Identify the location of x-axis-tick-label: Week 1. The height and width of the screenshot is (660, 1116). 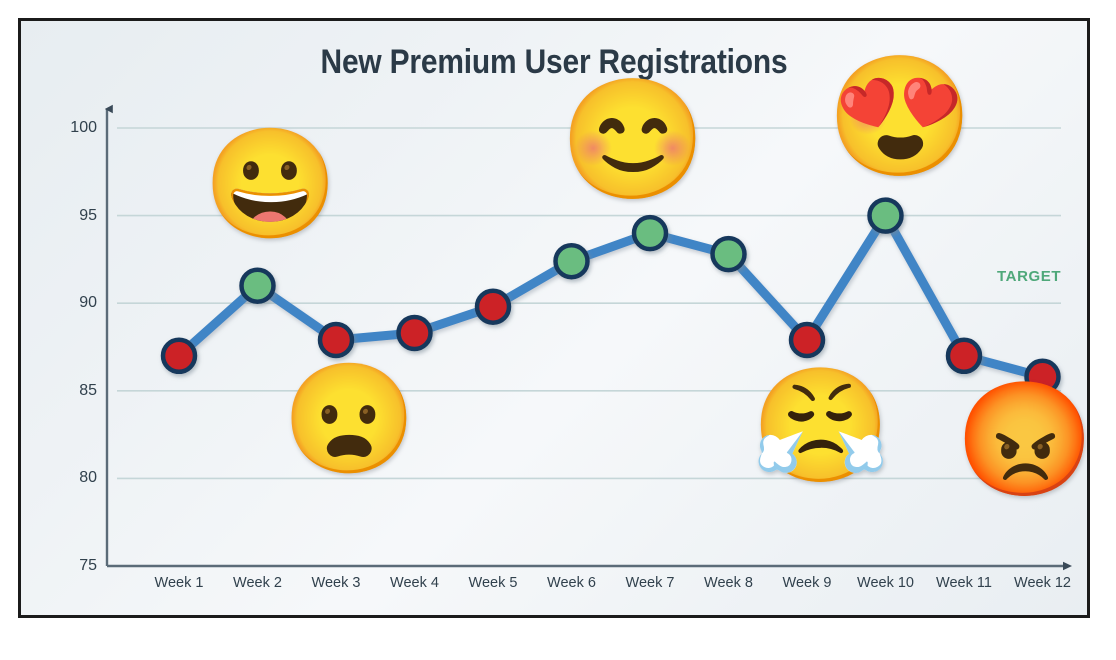
(179, 583).